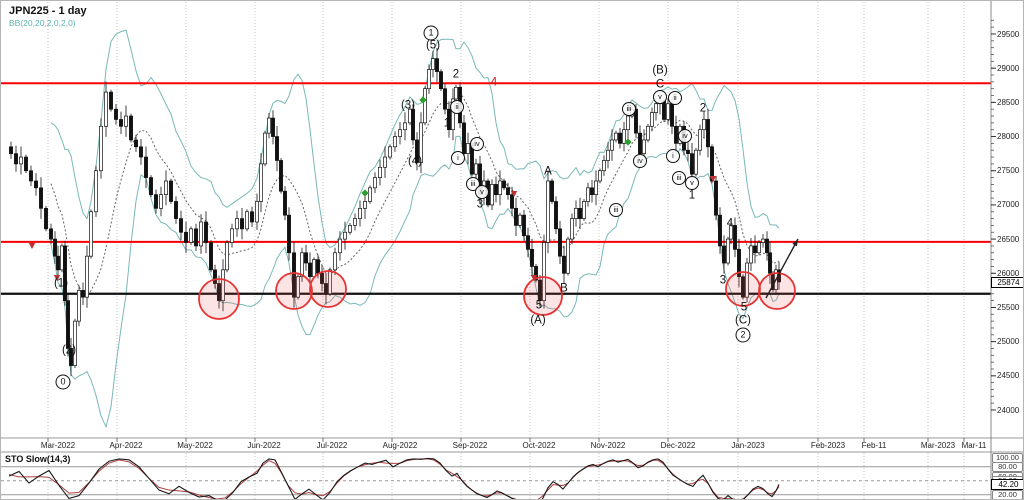  I want to click on x-axis-label: Oct-2022, so click(539, 445).